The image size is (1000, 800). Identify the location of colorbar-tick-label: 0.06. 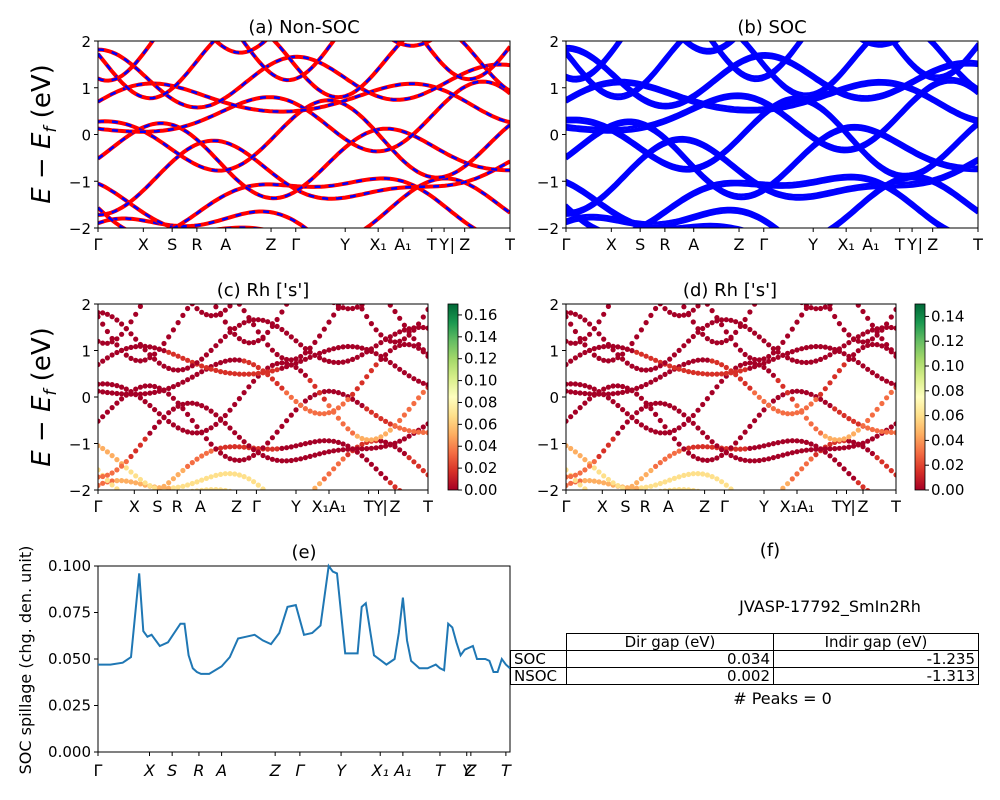
(480, 424).